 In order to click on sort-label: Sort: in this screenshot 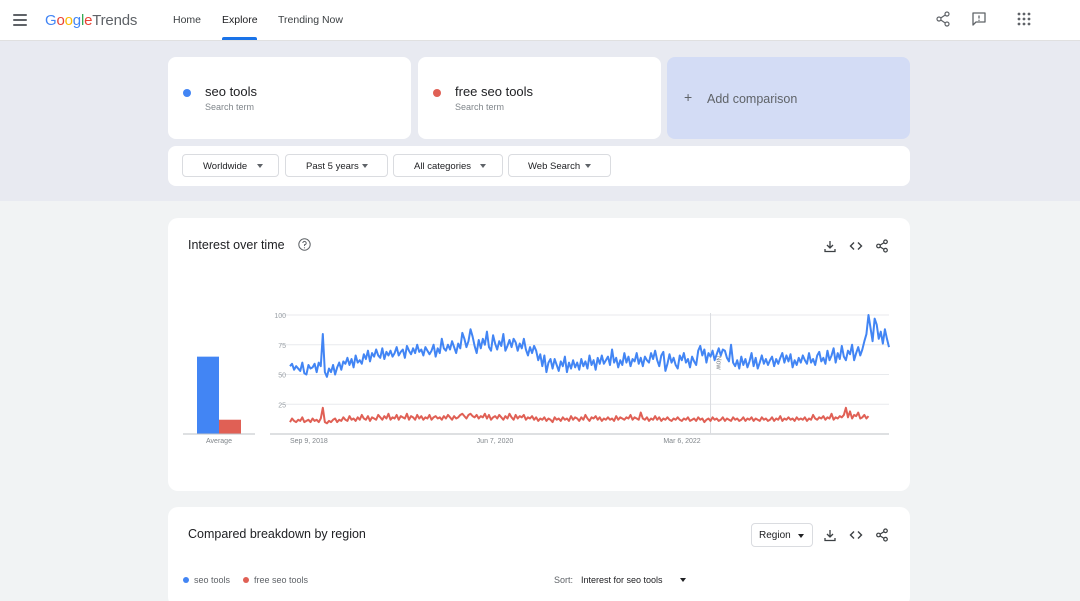, I will do `click(564, 580)`.